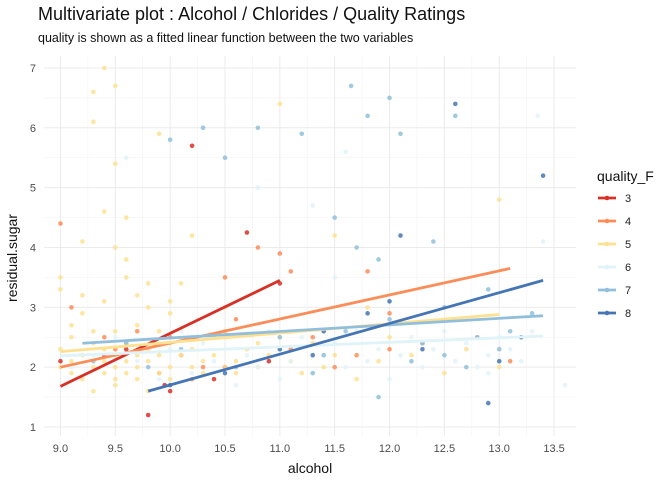 This screenshot has width=672, height=480. I want to click on x-axis-ticks: 9.0 9.5 10.0 10.5 11.0 11.5 12.0 12.5 13.0 13.5, so click(309, 449).